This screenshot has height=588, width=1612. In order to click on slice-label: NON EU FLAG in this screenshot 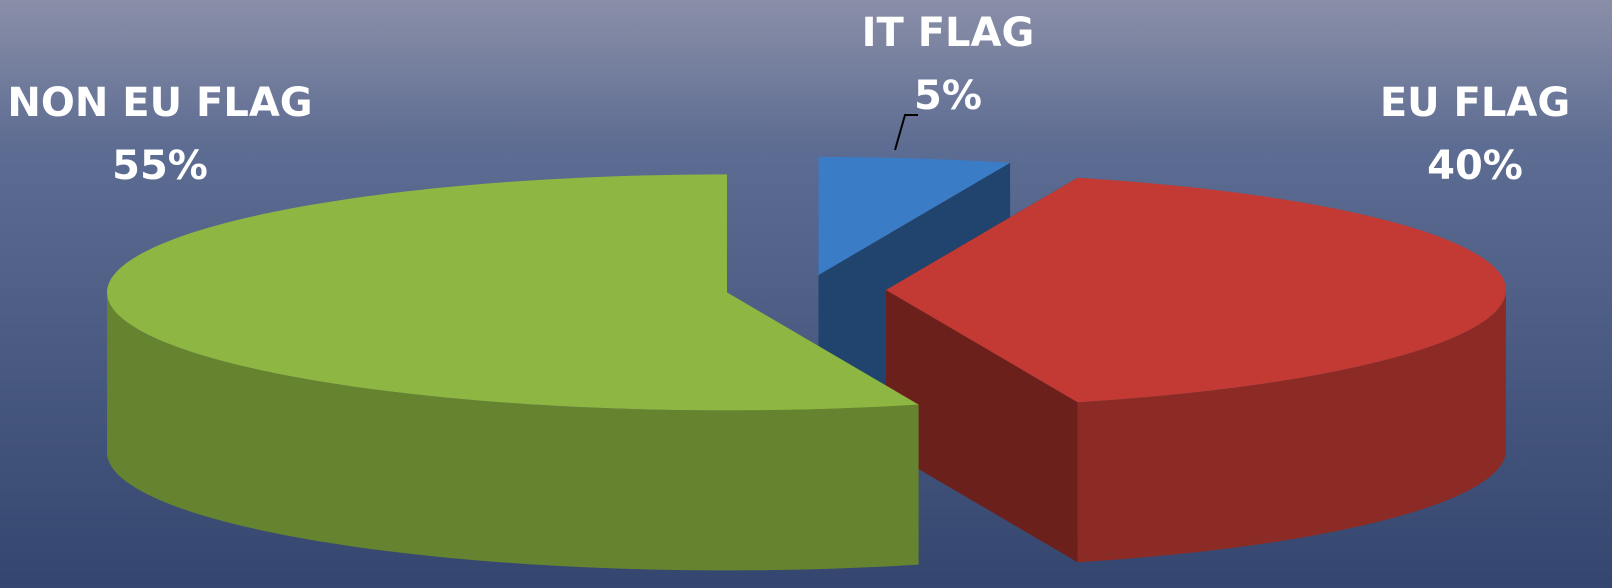, I will do `click(159, 103)`.